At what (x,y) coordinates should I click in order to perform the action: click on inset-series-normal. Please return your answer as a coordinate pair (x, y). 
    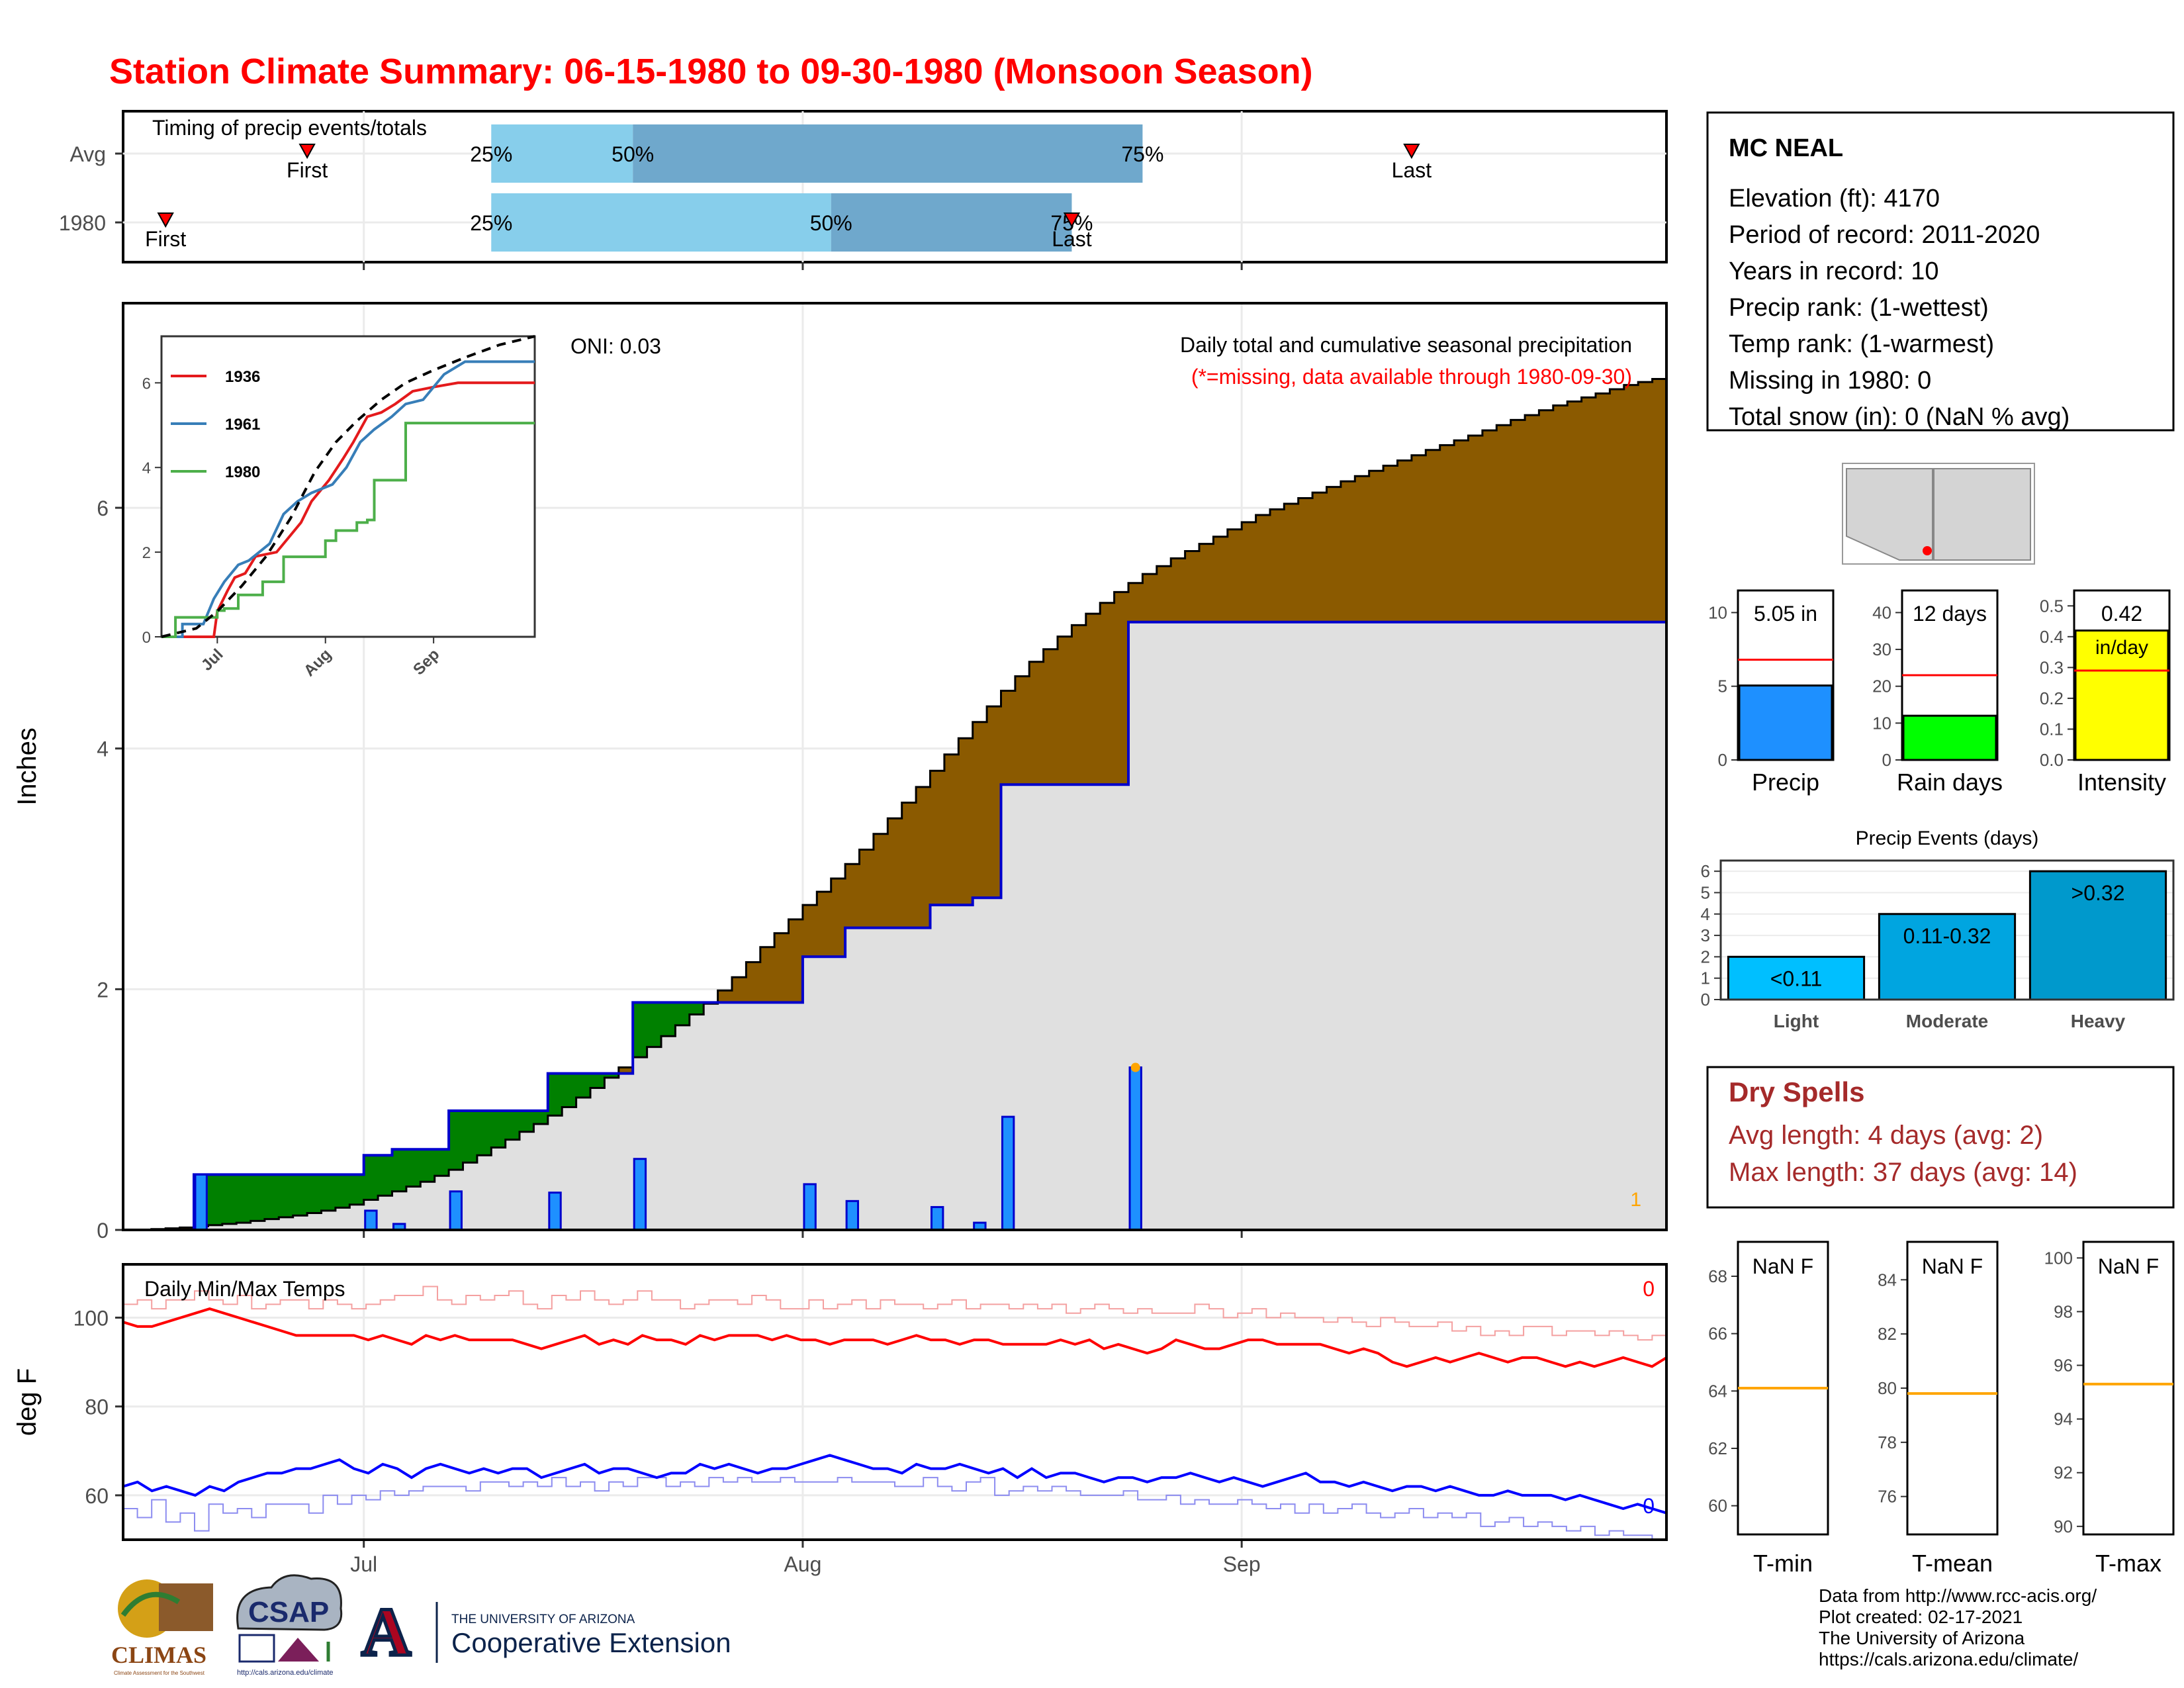
    Looking at the image, I should click on (348, 486).